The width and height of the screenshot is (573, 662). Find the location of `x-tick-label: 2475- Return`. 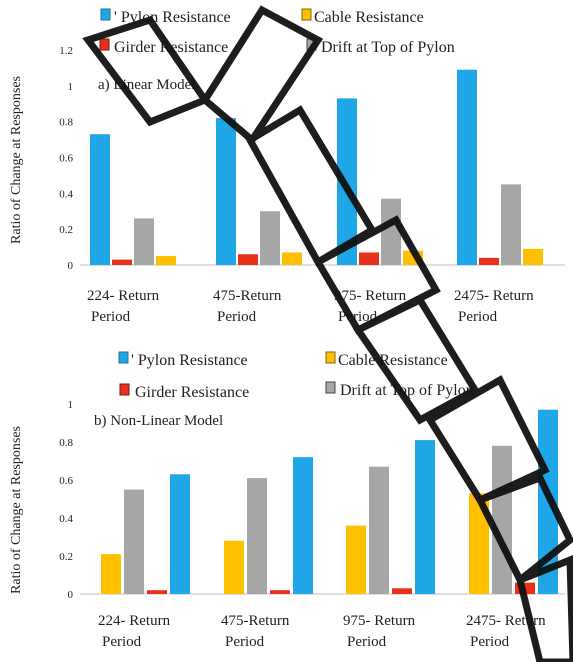

x-tick-label: 2475- Return is located at coordinates (494, 296).